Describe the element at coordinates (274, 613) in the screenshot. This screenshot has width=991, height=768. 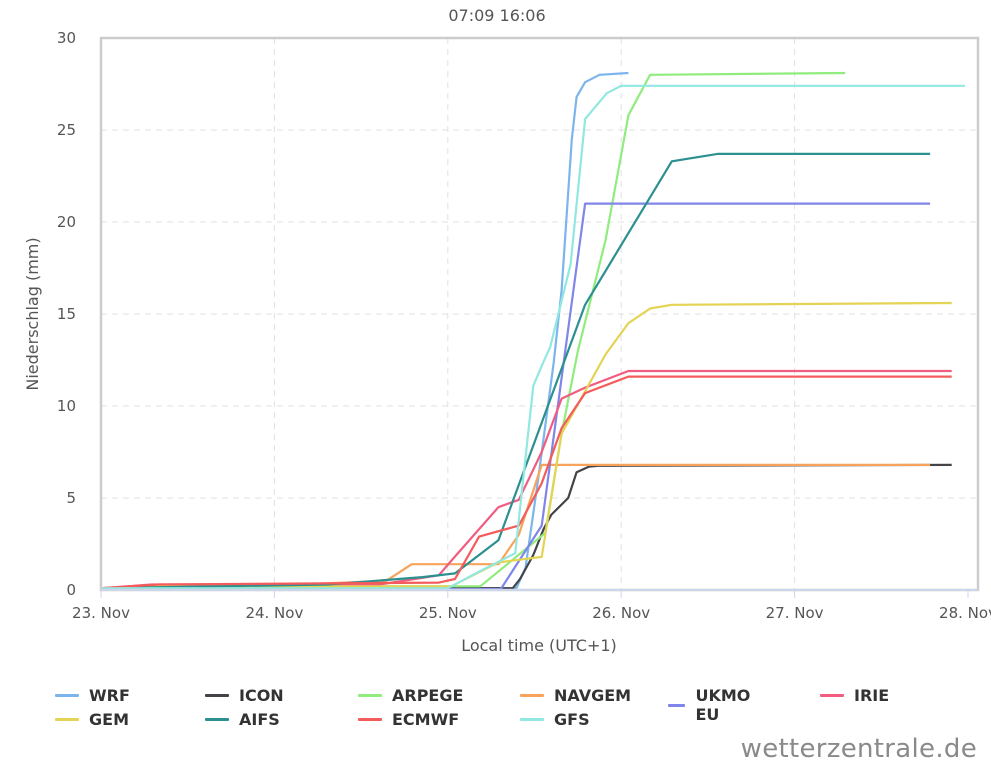
I see `x-tick-label: 24. Nov` at that location.